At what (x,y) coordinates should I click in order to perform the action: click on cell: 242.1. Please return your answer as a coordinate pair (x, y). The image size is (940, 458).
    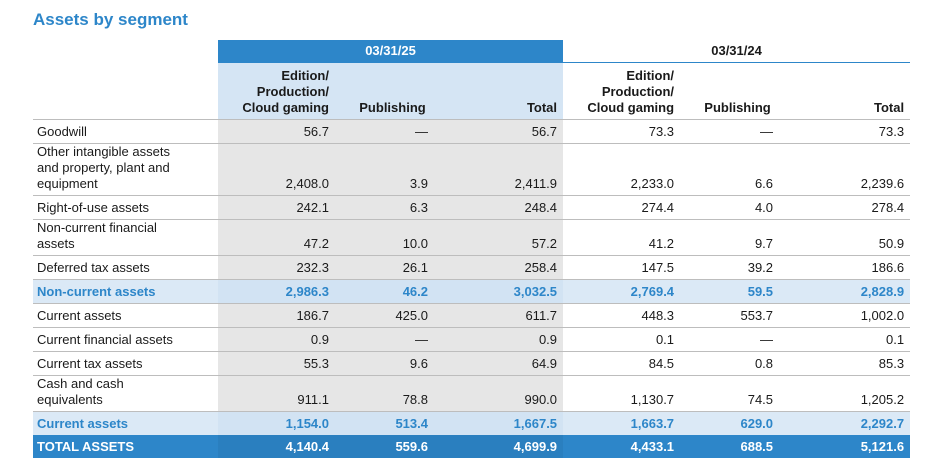
    Looking at the image, I should click on (276, 208).